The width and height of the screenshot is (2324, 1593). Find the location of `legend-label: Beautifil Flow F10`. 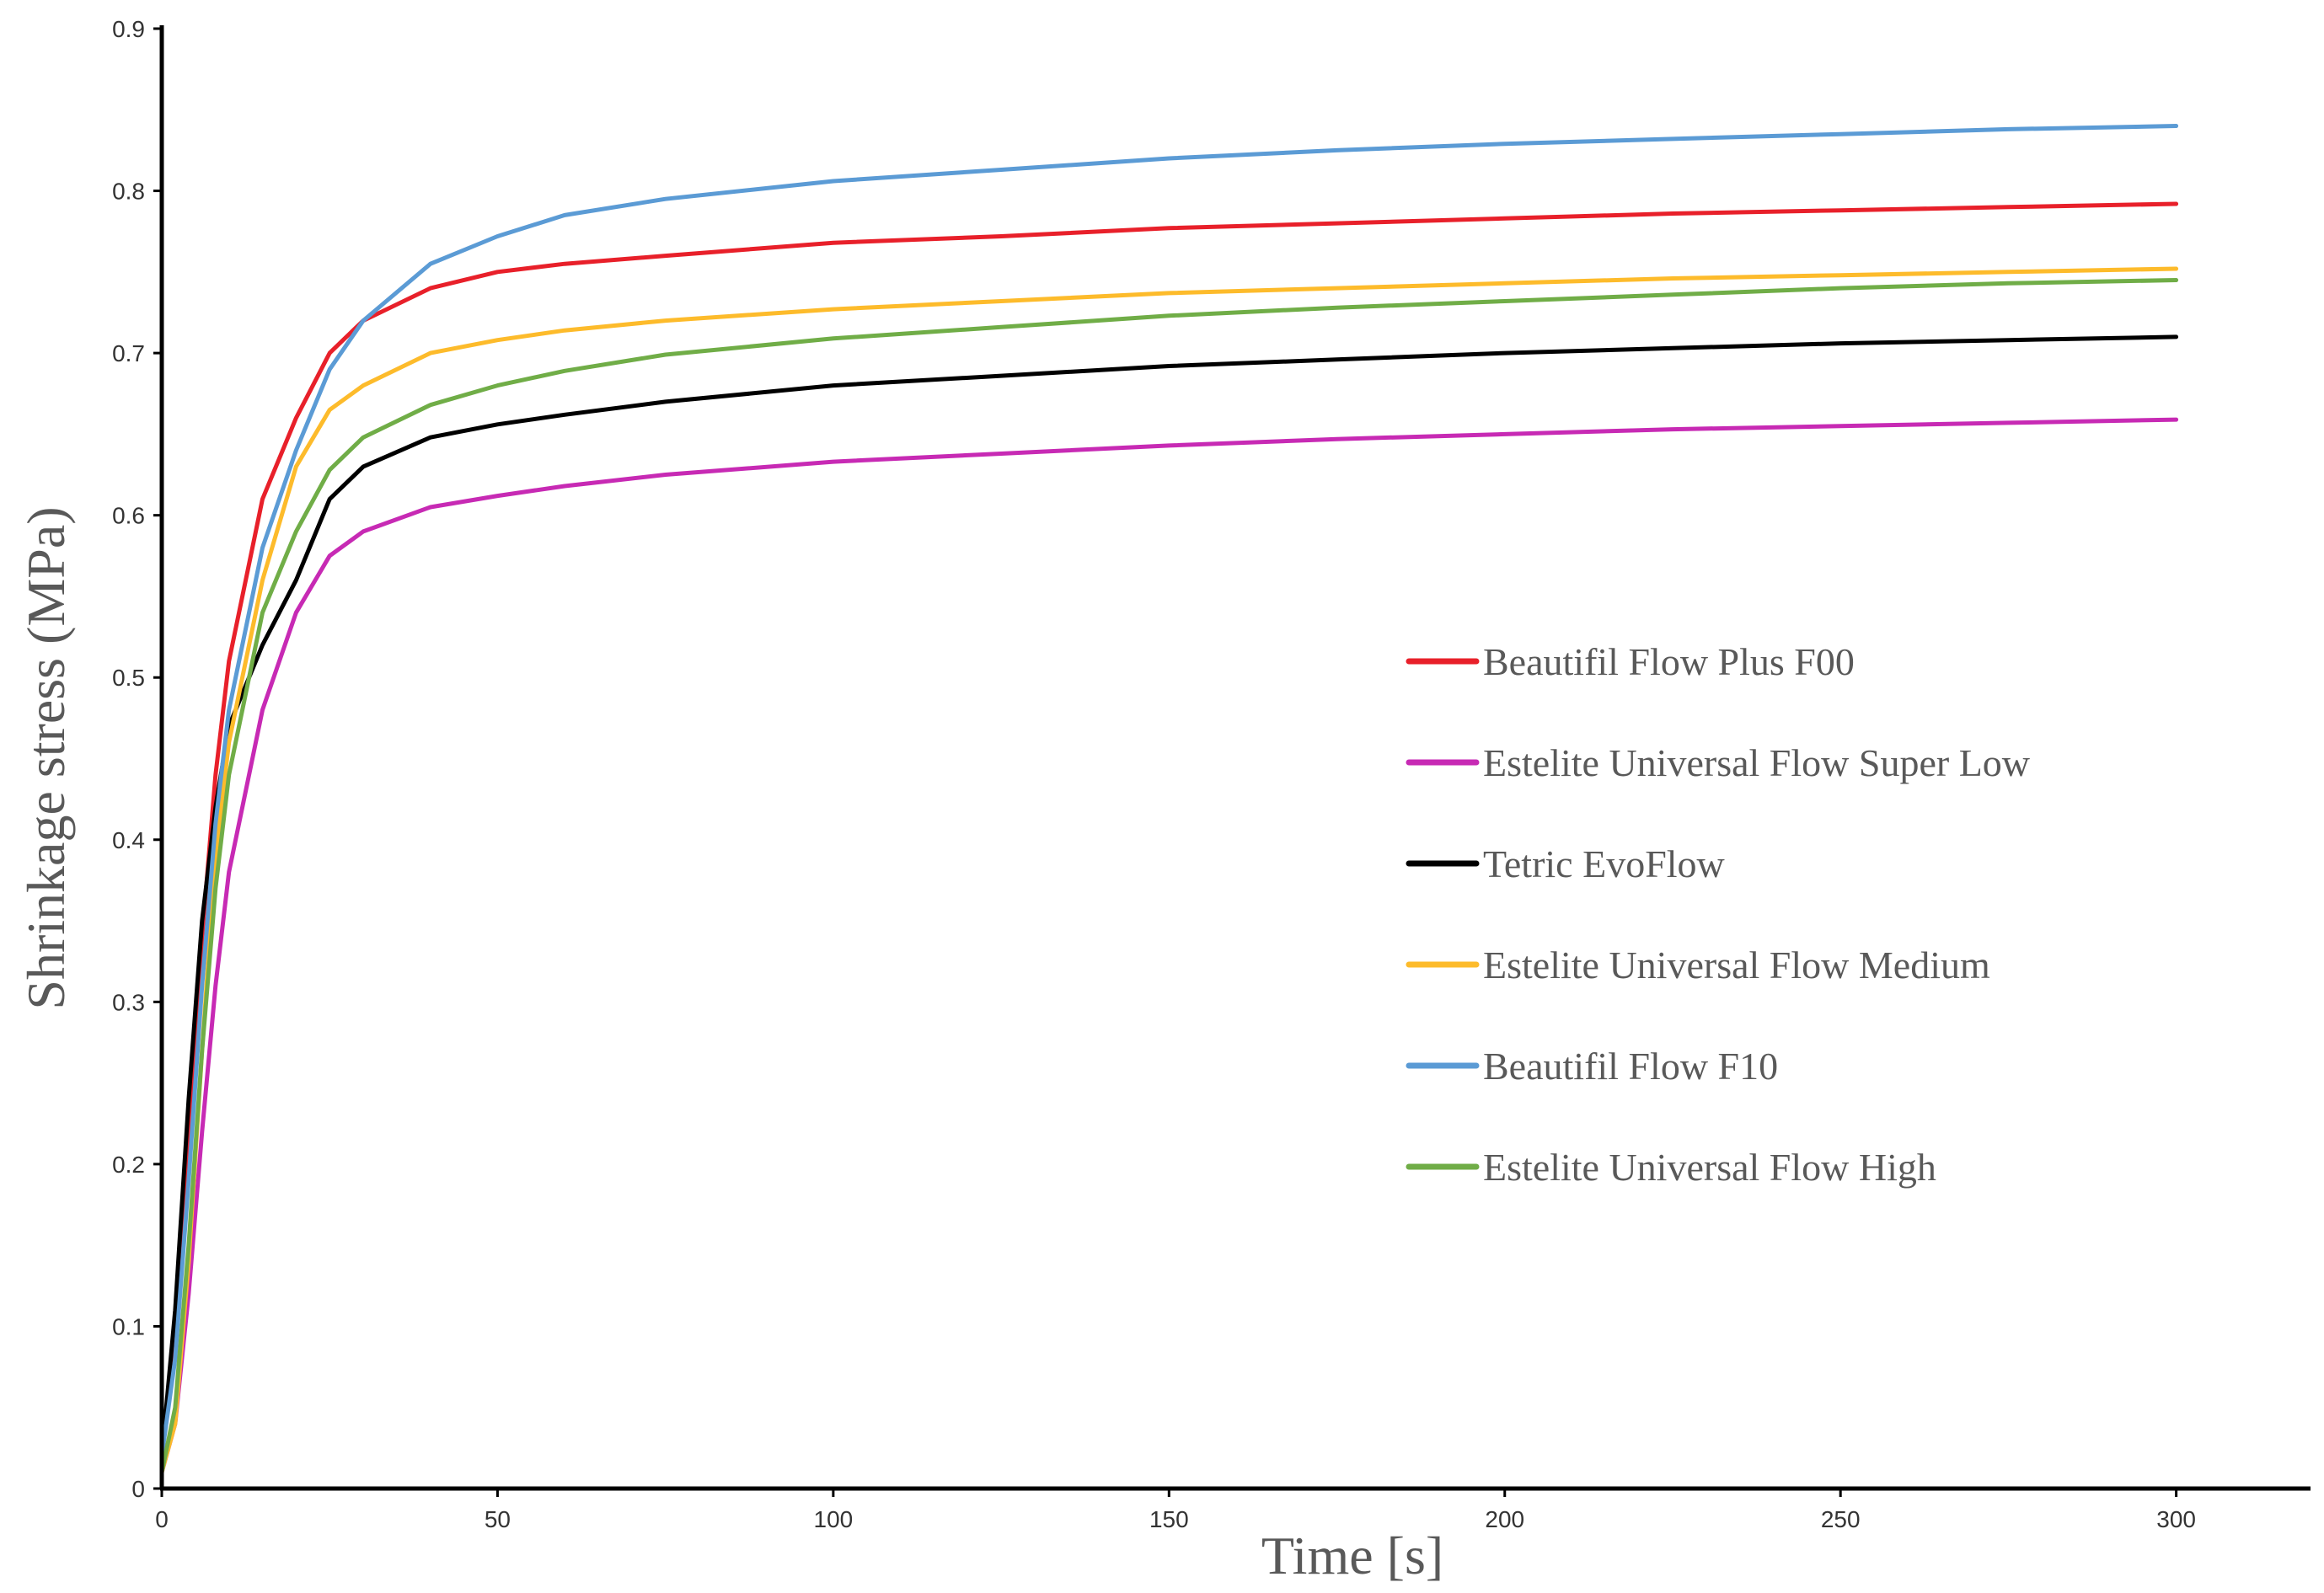

legend-label: Beautifil Flow F10 is located at coordinates (1630, 1066).